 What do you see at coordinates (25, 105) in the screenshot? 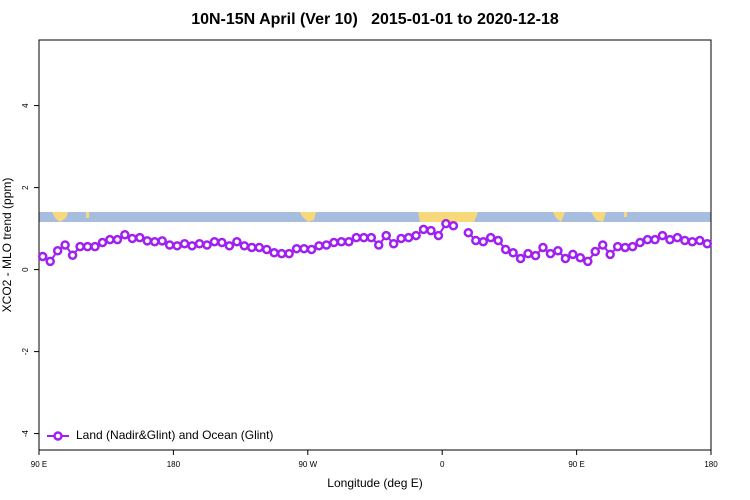
I see `y-tick-label: 4` at bounding box center [25, 105].